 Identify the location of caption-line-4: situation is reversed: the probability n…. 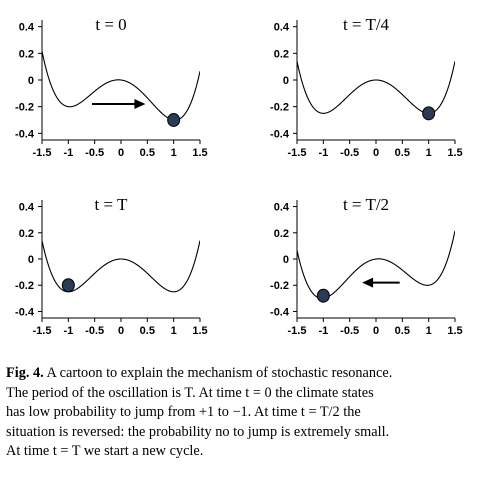
(198, 431).